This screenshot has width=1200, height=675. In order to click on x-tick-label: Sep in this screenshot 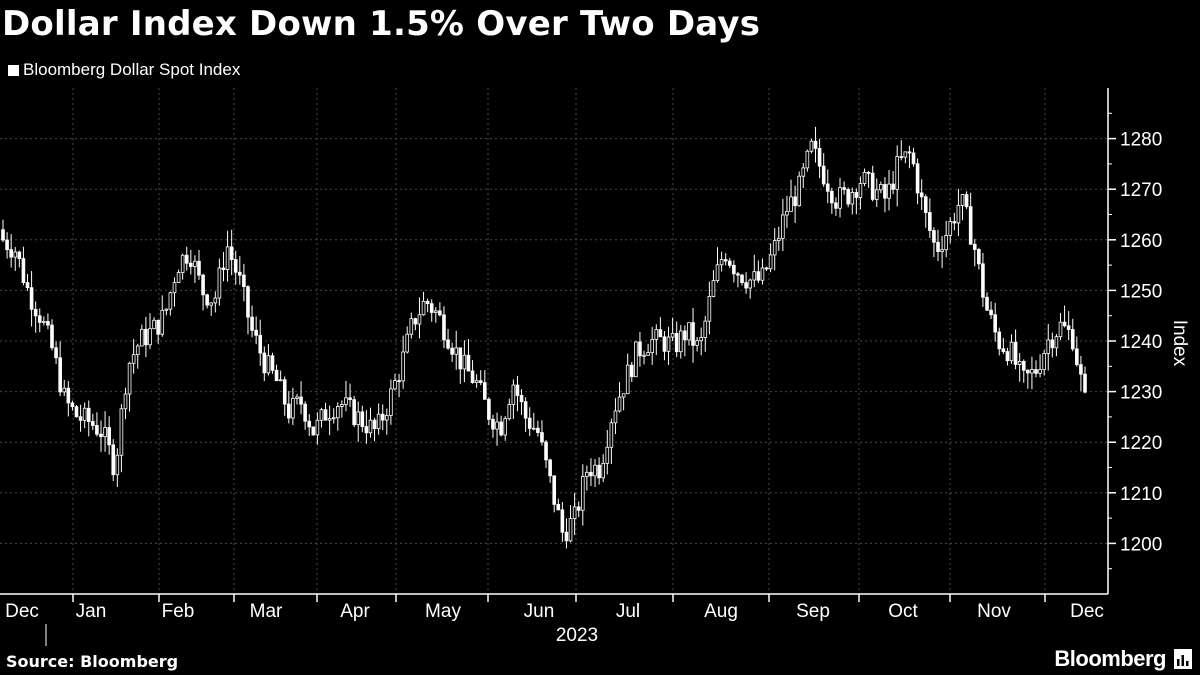, I will do `click(813, 611)`.